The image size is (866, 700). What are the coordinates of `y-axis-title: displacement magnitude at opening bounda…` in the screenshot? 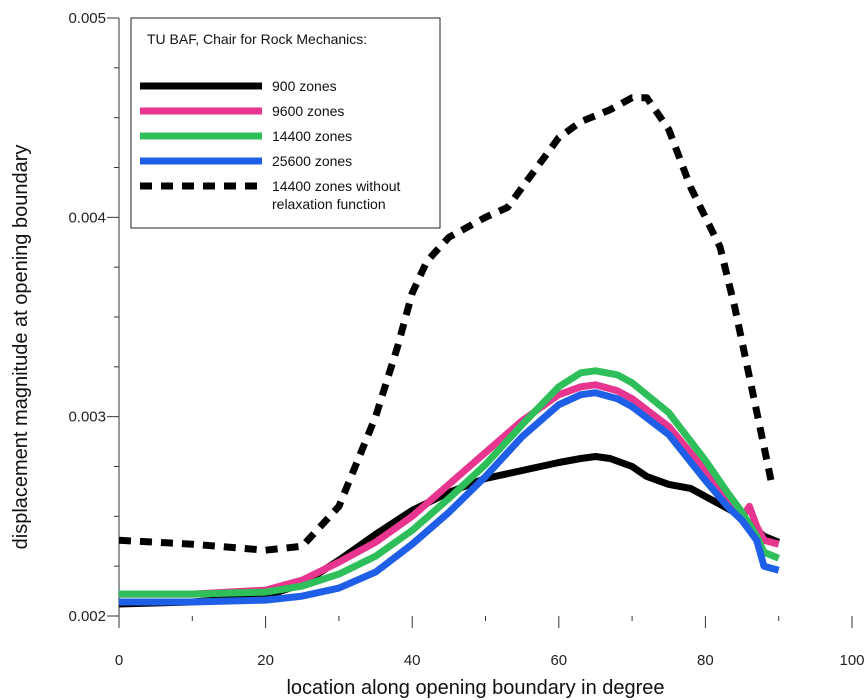 It's located at (21, 347).